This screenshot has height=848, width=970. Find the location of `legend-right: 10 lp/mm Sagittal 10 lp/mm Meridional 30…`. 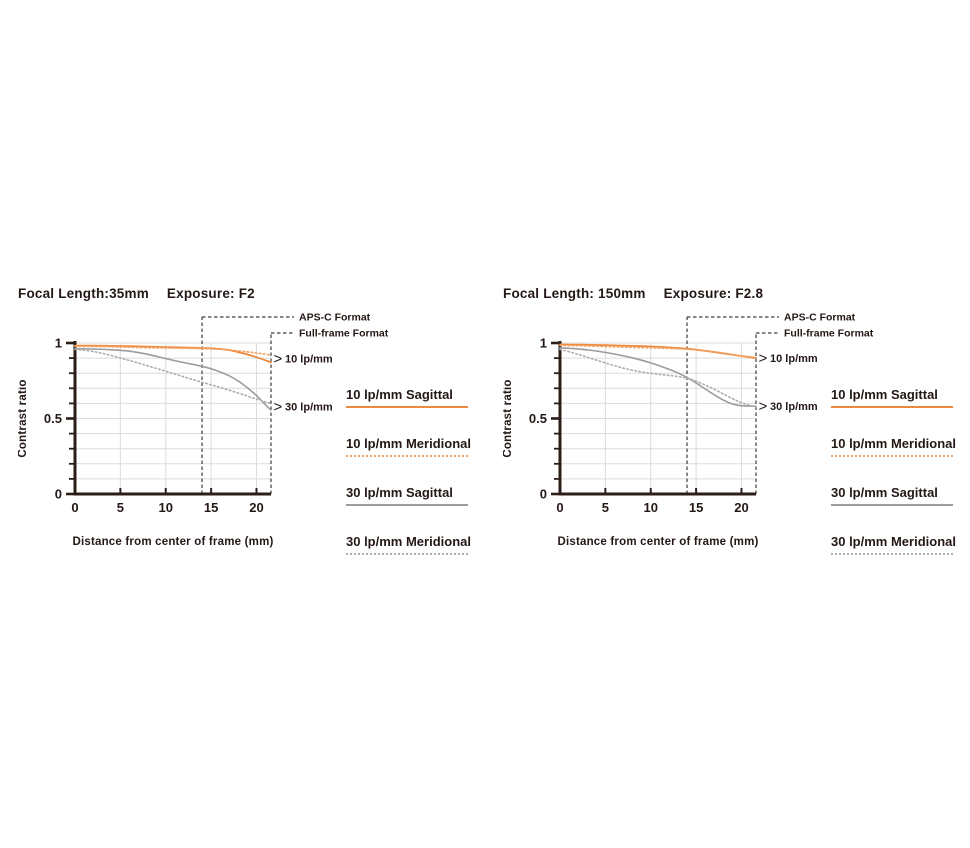

legend-right: 10 lp/mm Sagittal 10 lp/mm Meridional 30… is located at coordinates (893, 486).